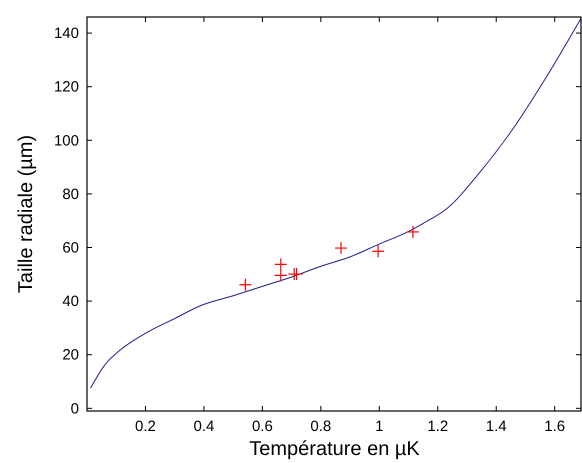 The height and width of the screenshot is (463, 582). Describe the element at coordinates (334, 449) in the screenshot. I see `x-axis-title: Température en µK` at that location.